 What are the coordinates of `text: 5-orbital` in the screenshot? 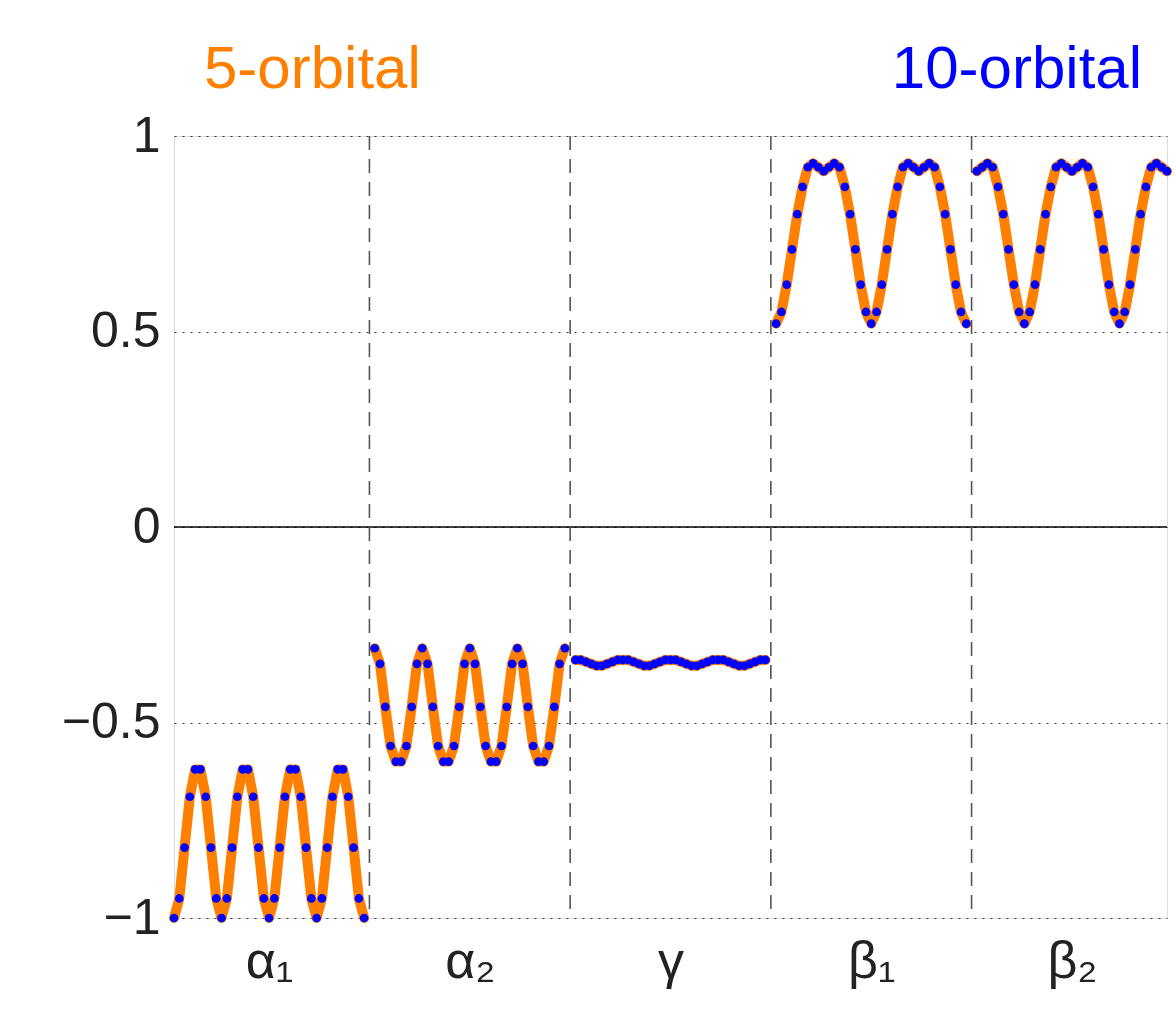 It's located at (312, 67).